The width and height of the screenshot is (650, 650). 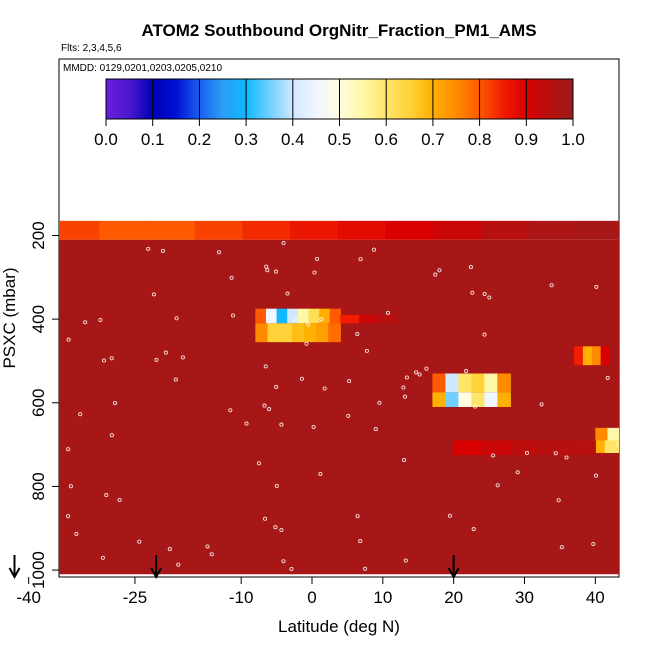 I want to click on x-axis-label: Latitude (deg N), so click(x=339, y=626).